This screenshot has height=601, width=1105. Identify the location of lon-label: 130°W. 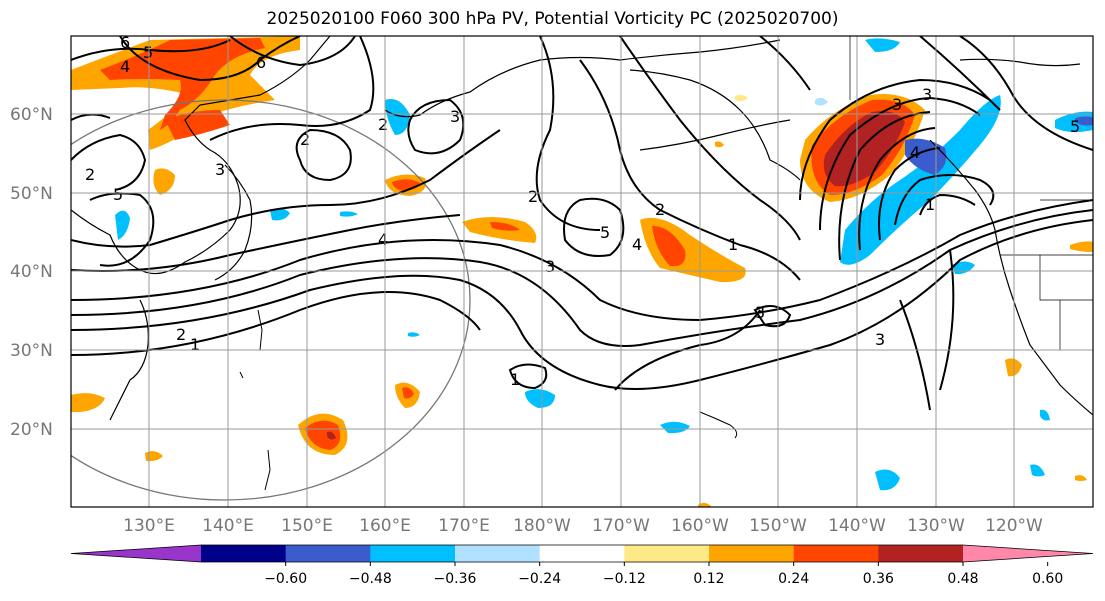
(936, 526).